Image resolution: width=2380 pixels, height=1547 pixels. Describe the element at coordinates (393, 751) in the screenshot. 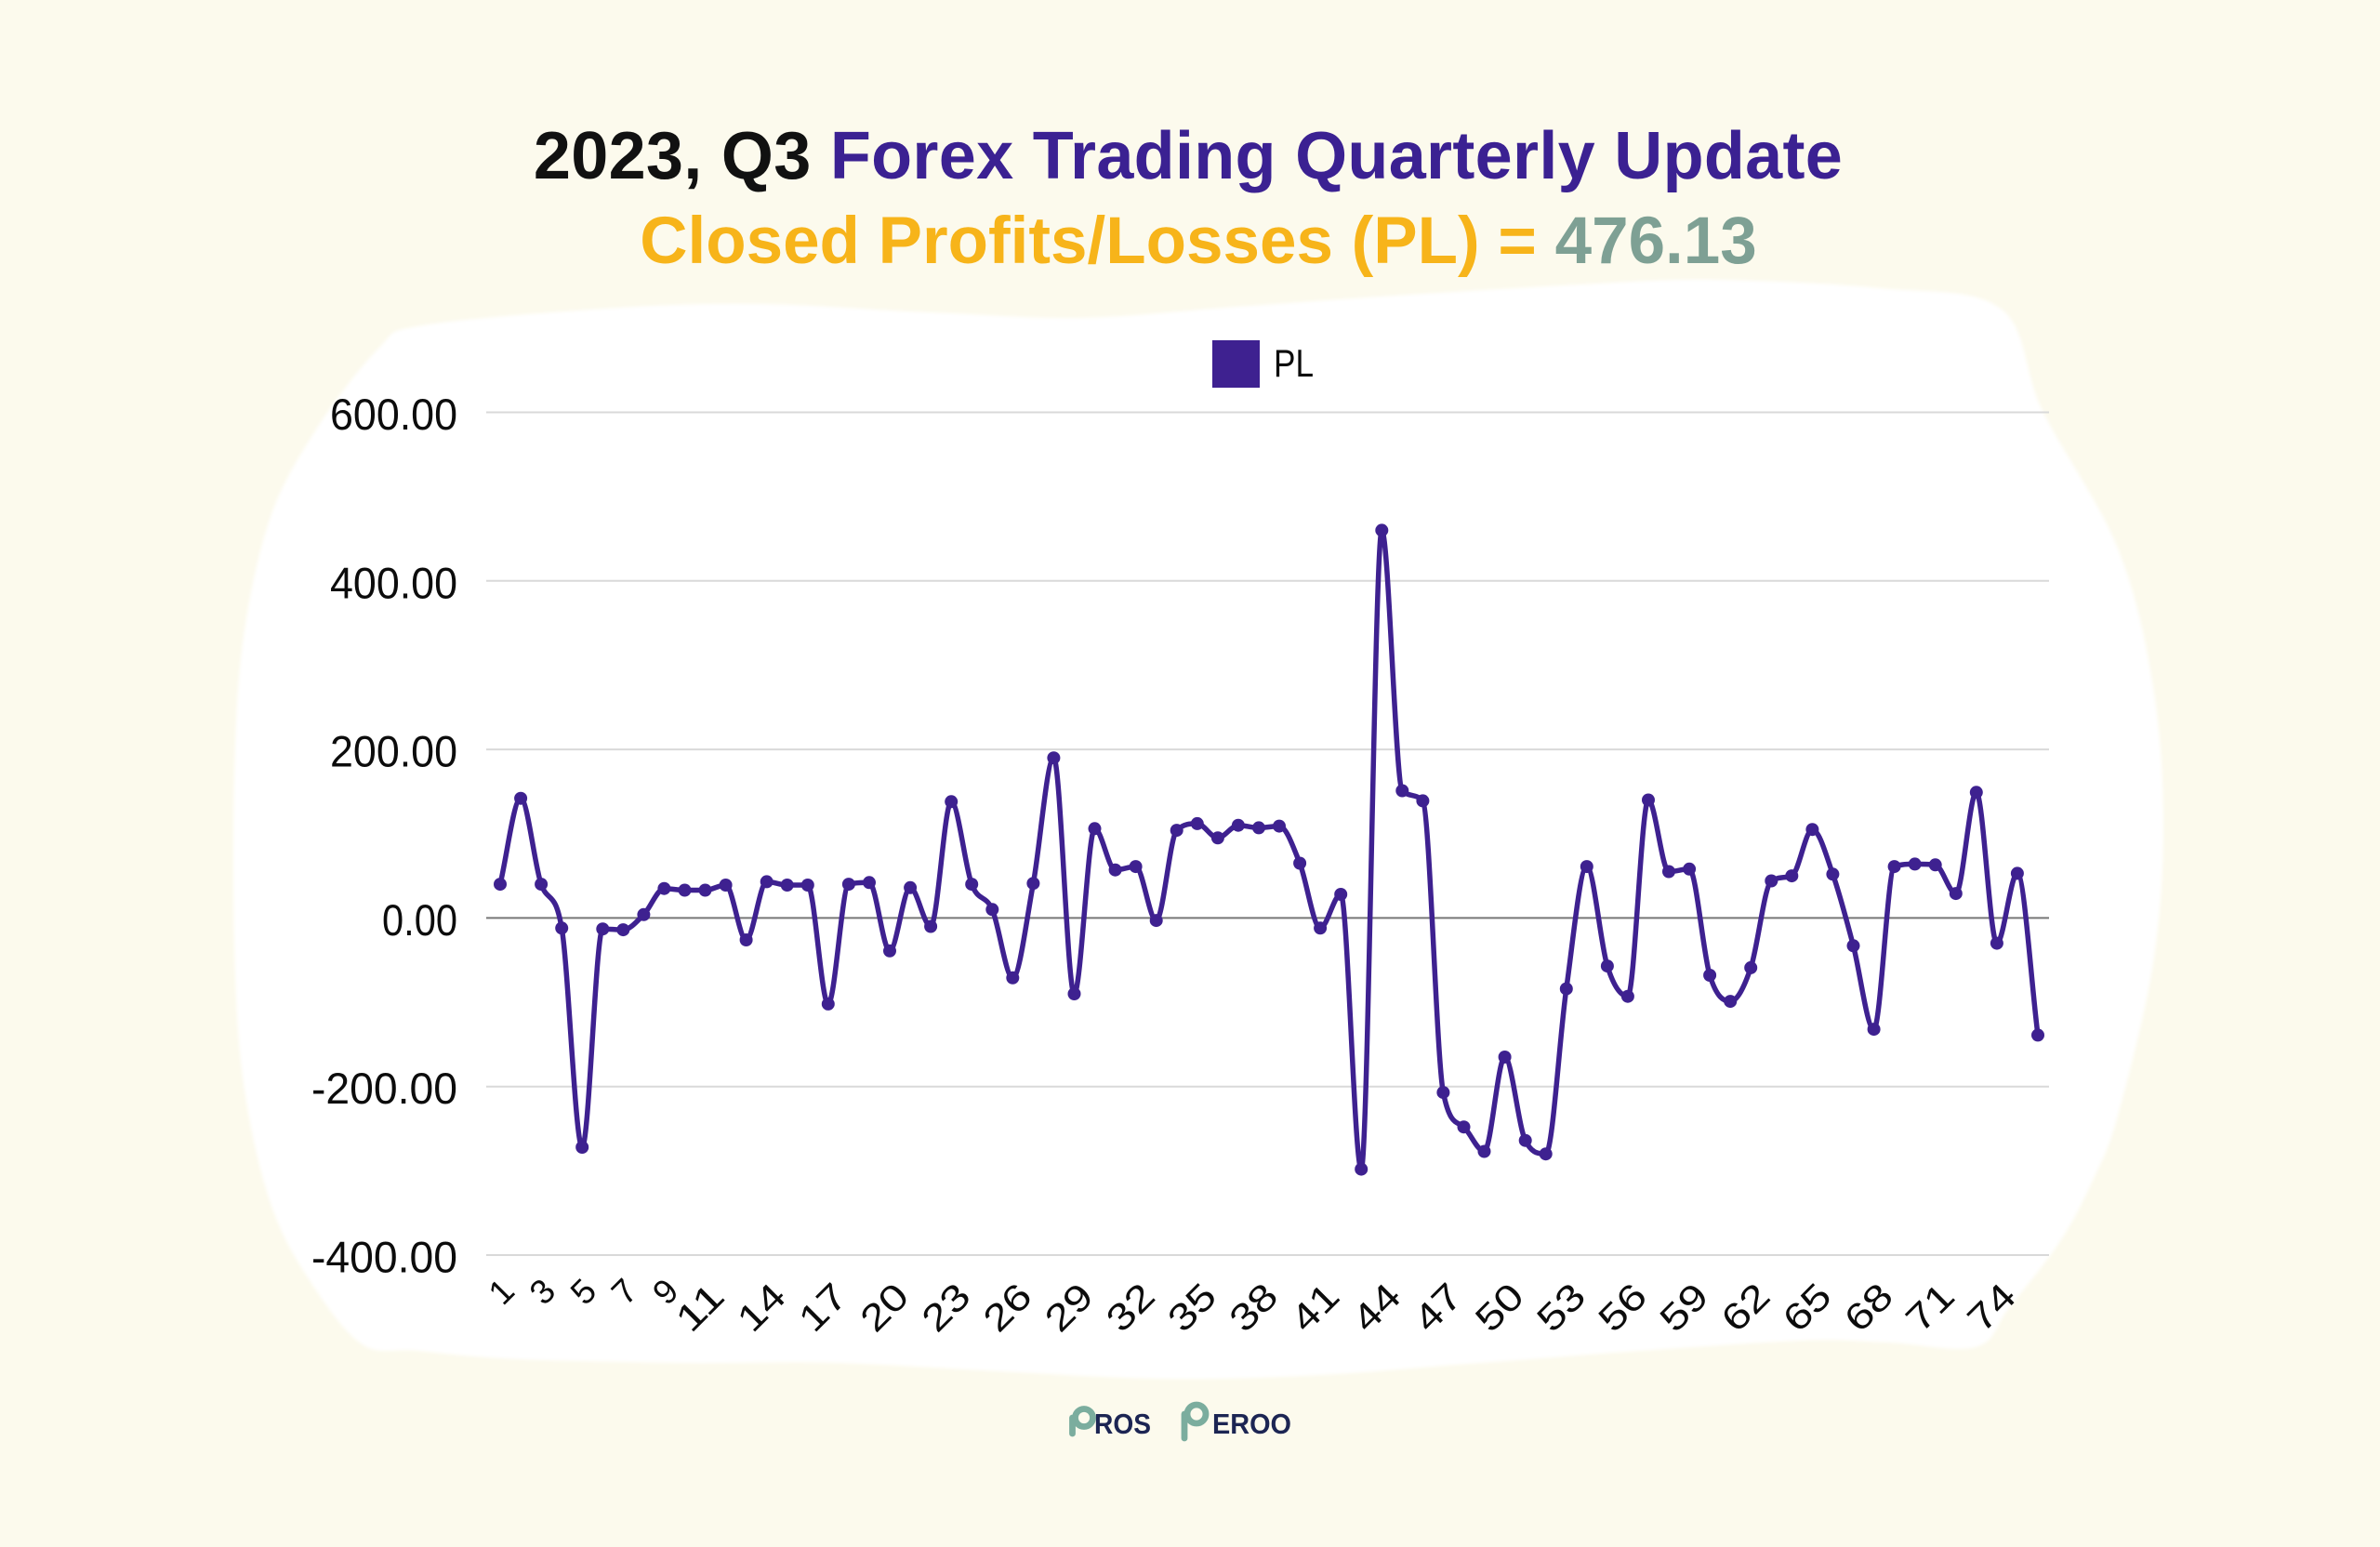

I see `svg-text: 200.00` at that location.